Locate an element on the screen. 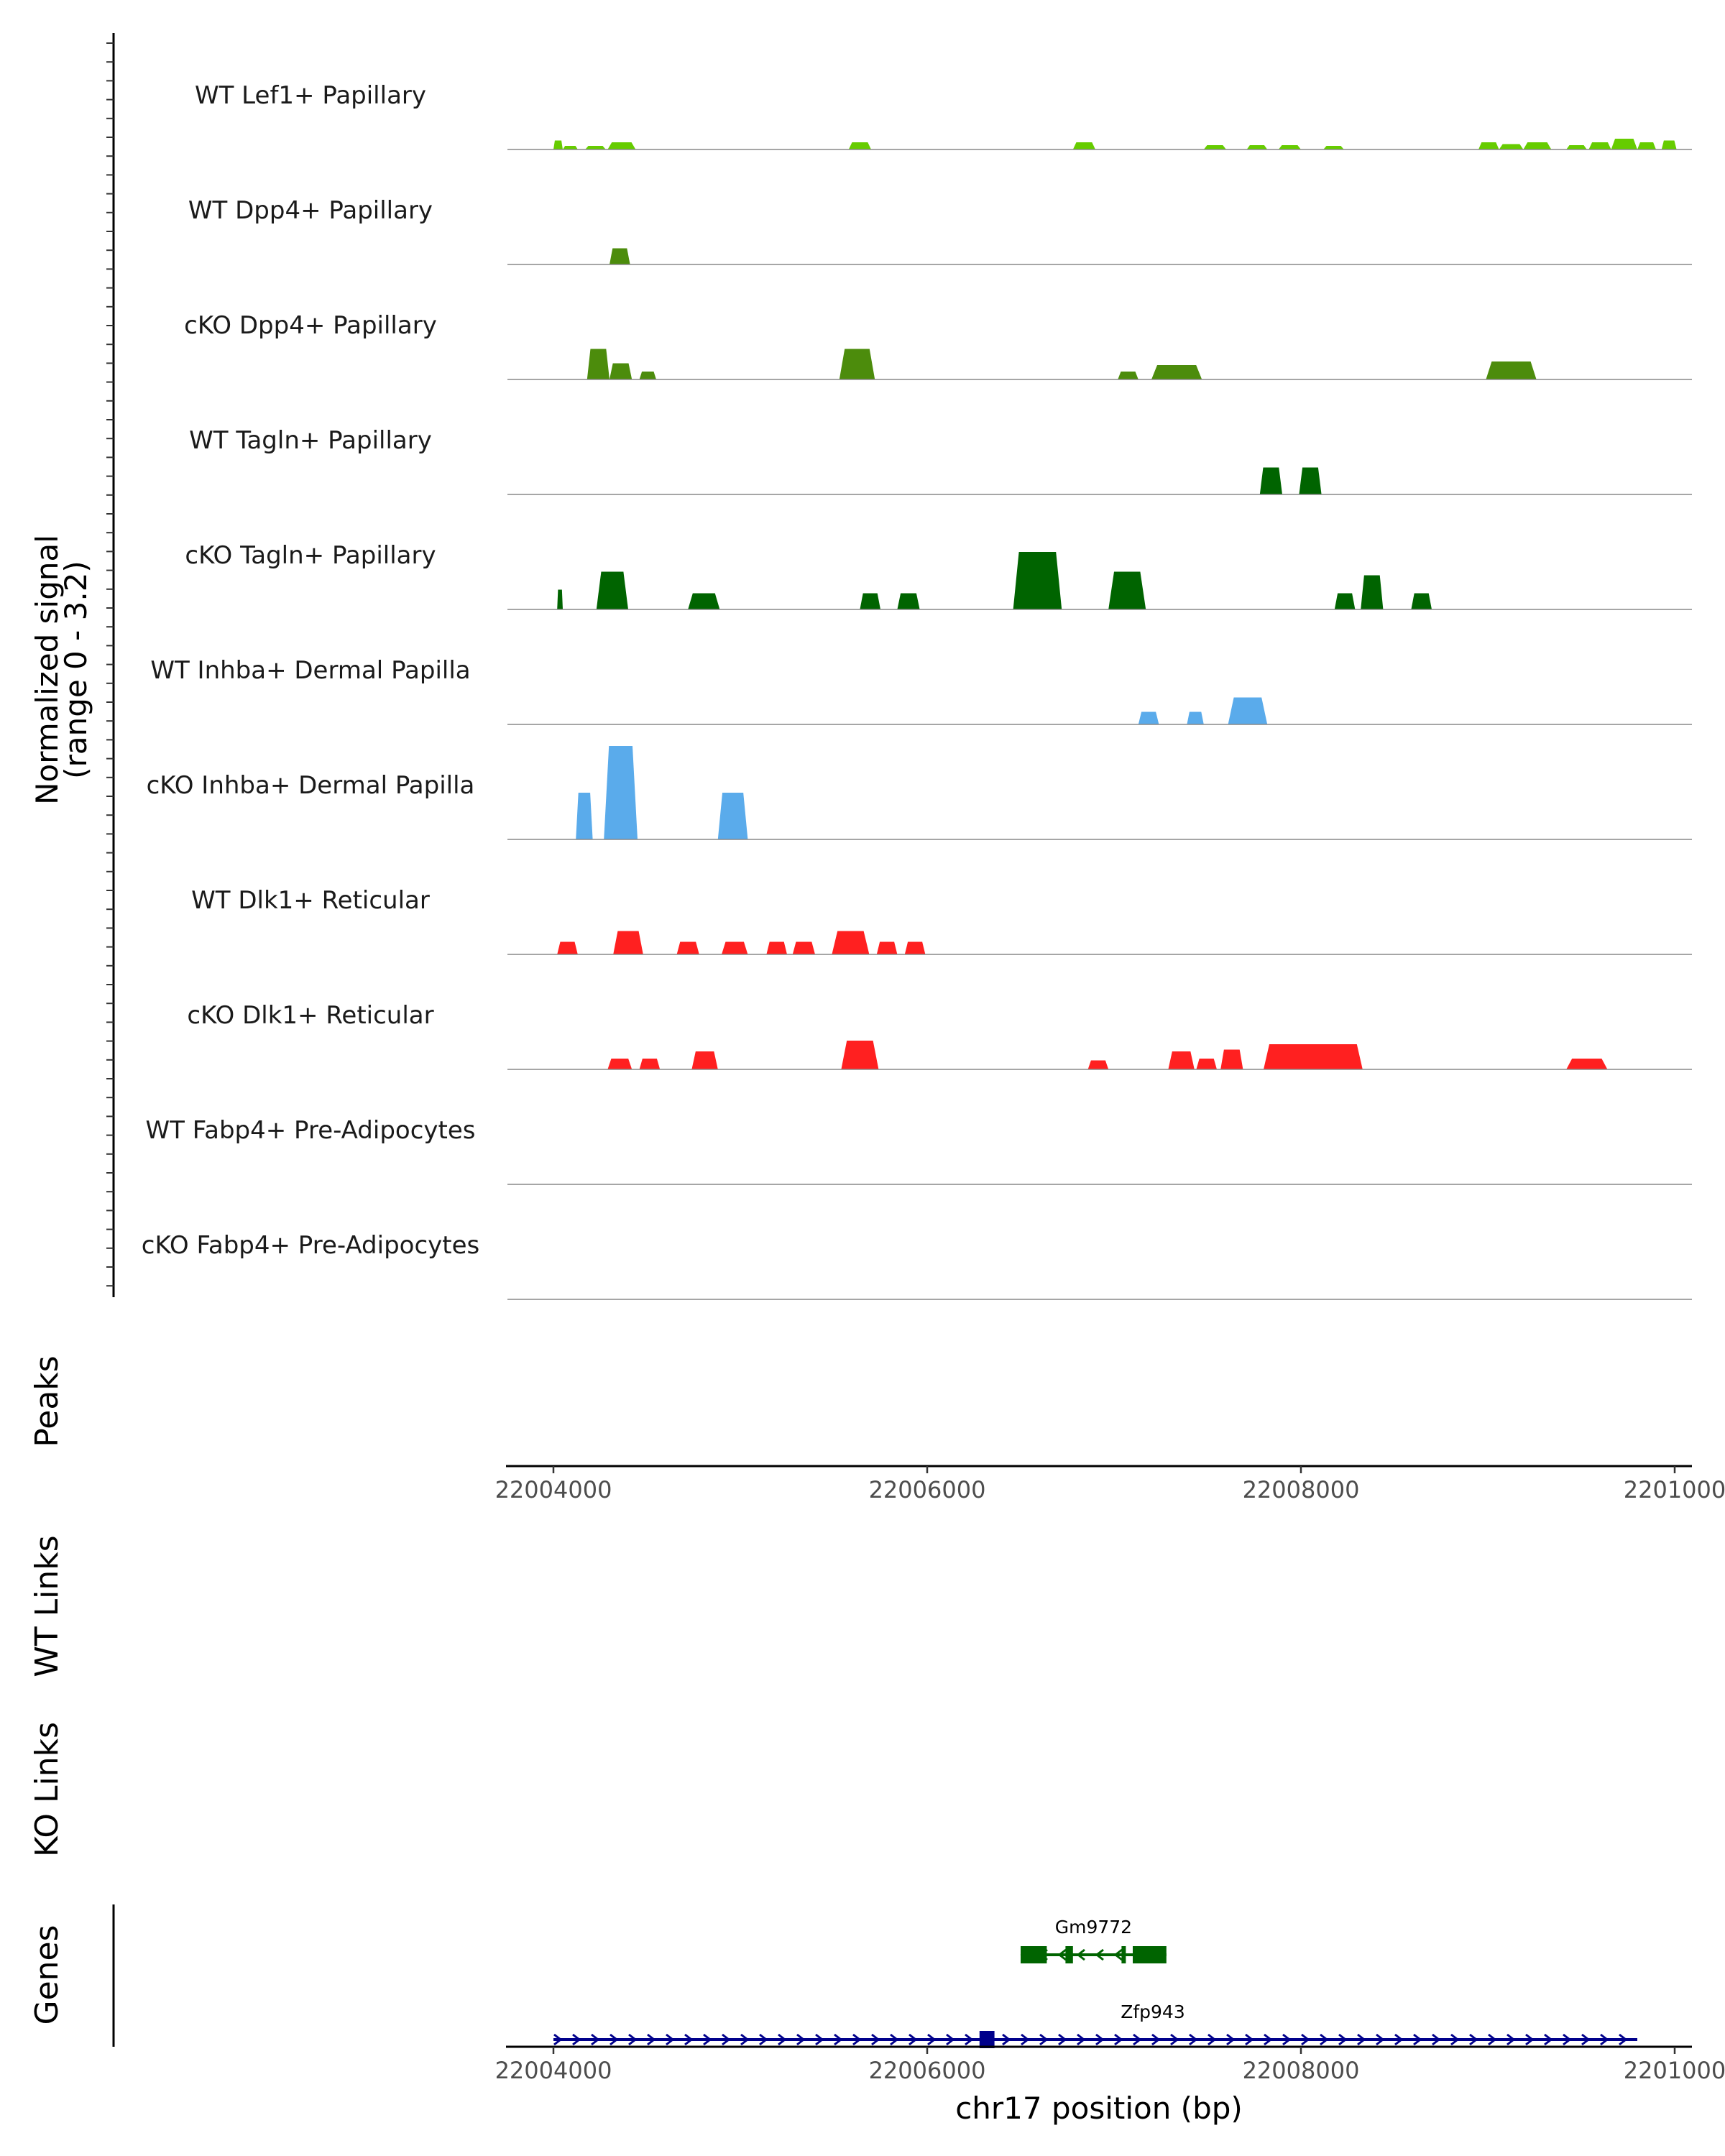 The width and height of the screenshot is (1725, 2156). genes-x-ticks: 22004000 22006000 22008000 2201000 is located at coordinates (1110, 2065).